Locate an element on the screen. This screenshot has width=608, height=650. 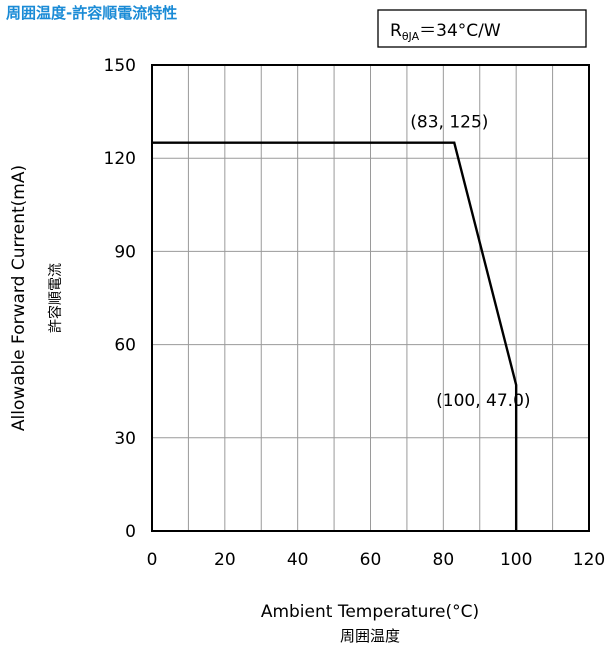
legend-r-main: R is located at coordinates (396, 31).